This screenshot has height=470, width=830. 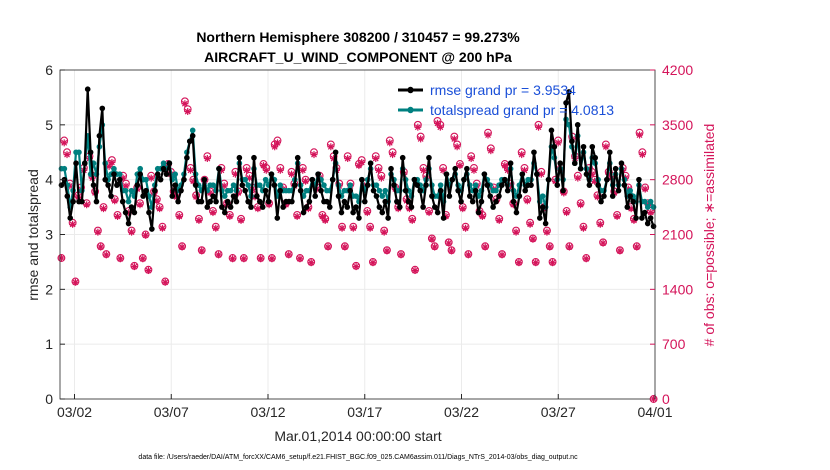 I want to click on left-tick-label: 4, so click(x=49, y=180).